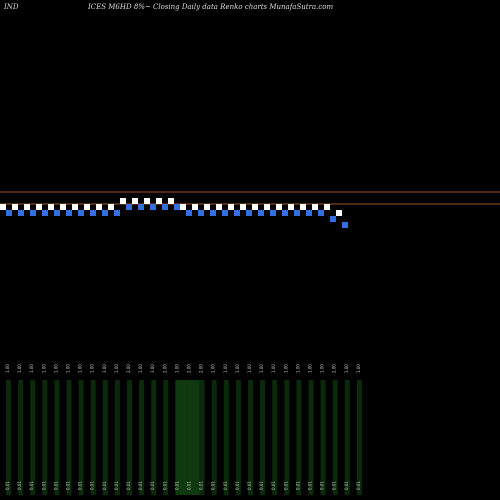 This screenshot has height=500, width=500. Describe the element at coordinates (11, 7) in the screenshot. I see `header-left: IND` at that location.